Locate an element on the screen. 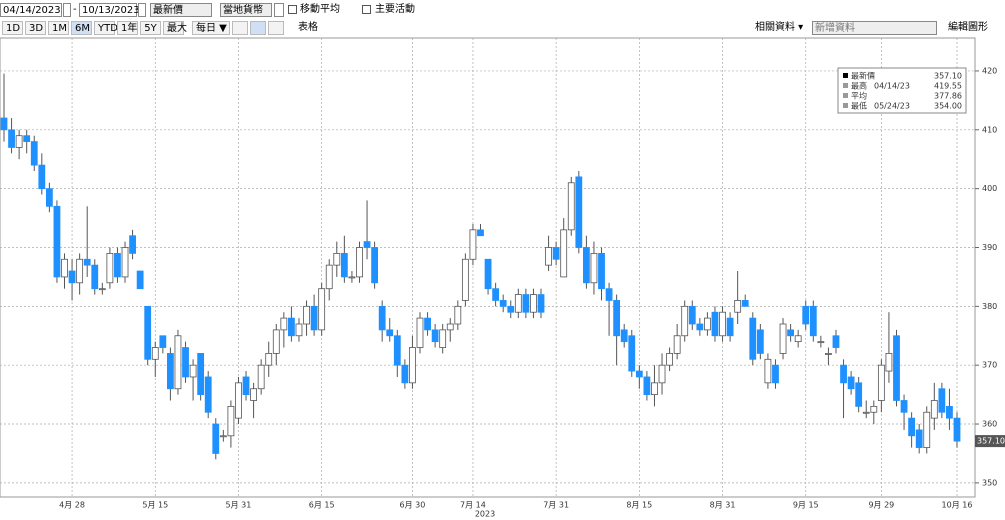 The height and width of the screenshot is (520, 1005). range-button: 1年 is located at coordinates (127, 28).